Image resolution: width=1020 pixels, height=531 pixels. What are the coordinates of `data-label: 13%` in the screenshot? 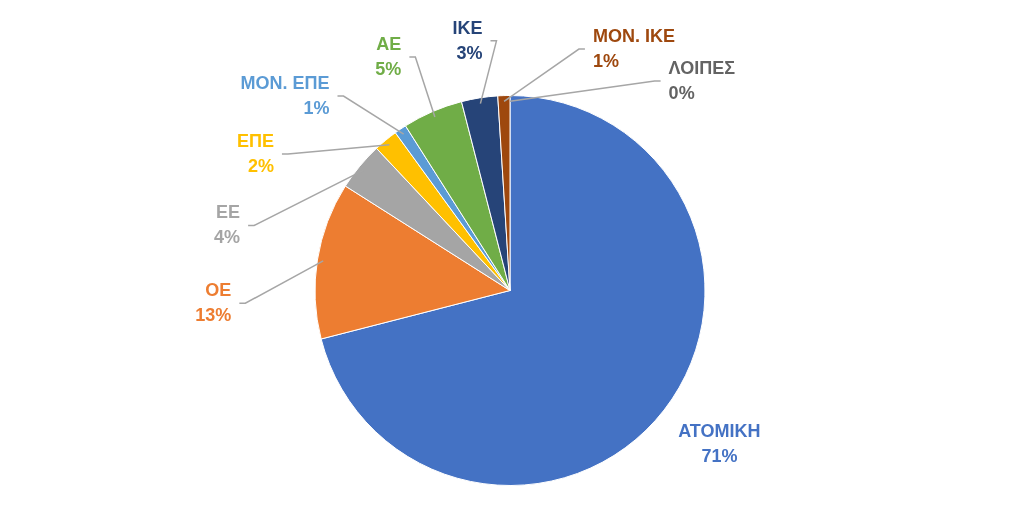 It's located at (213, 315).